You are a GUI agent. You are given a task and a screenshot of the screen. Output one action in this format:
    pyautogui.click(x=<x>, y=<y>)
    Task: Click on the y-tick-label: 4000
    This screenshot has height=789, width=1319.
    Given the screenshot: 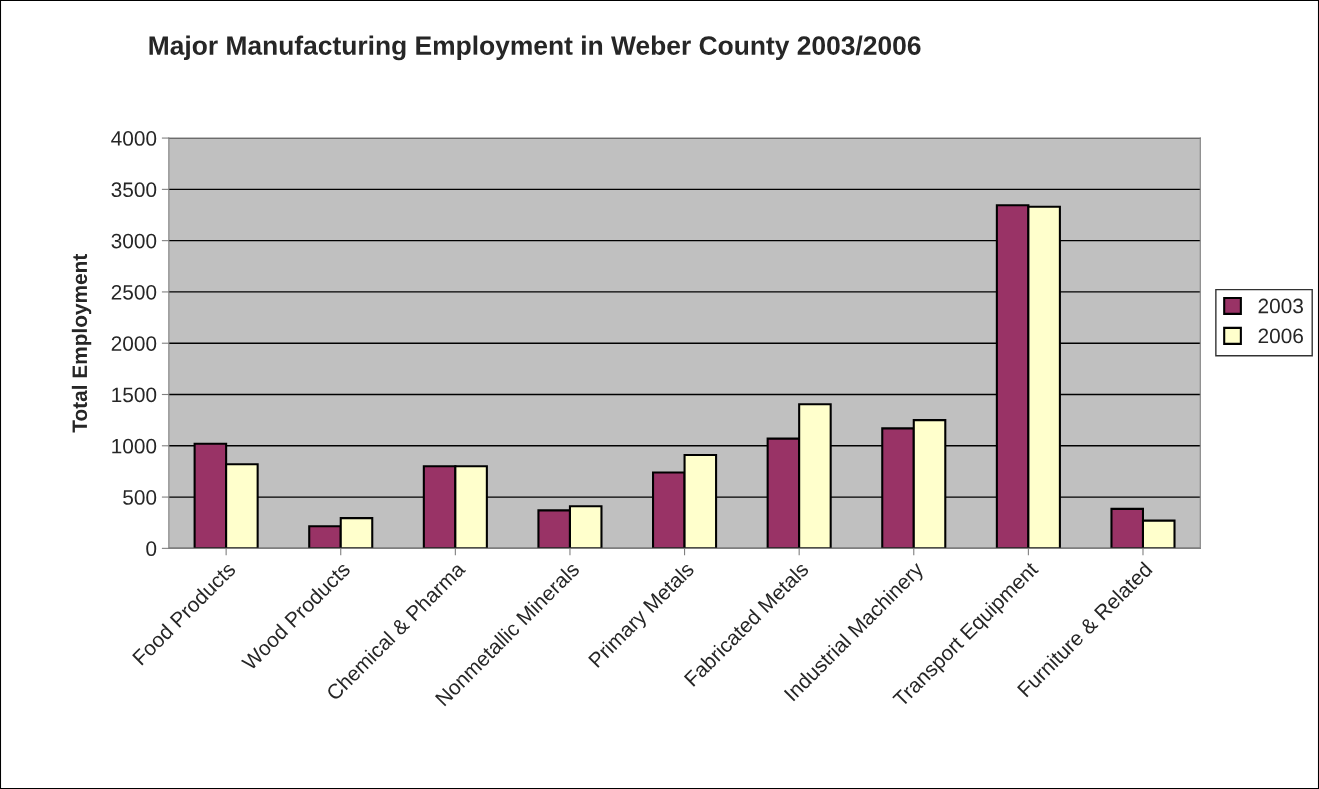 What is the action you would take?
    pyautogui.click(x=134, y=138)
    